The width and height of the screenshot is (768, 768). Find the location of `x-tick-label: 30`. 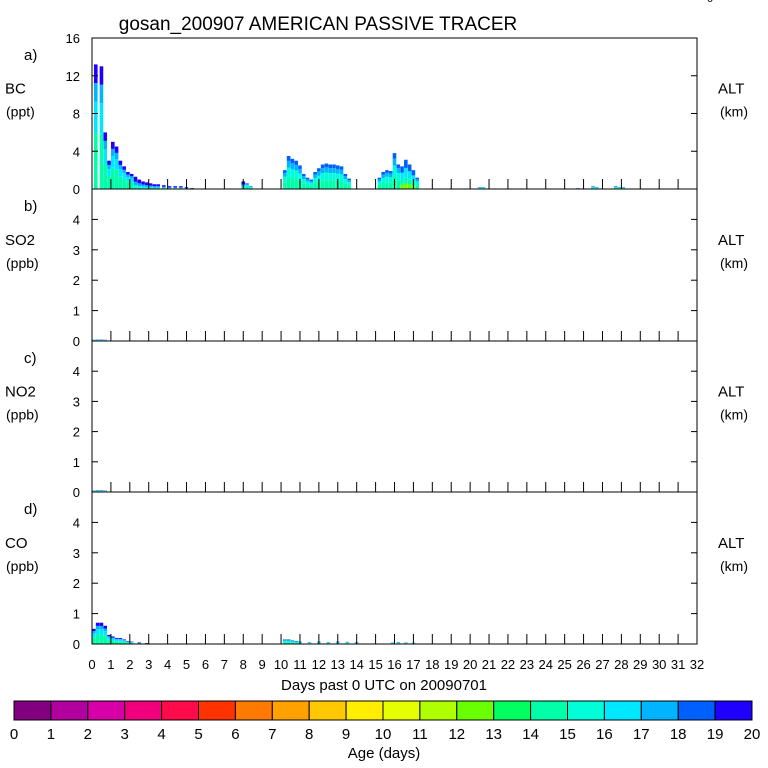

x-tick-label: 30 is located at coordinates (659, 664).